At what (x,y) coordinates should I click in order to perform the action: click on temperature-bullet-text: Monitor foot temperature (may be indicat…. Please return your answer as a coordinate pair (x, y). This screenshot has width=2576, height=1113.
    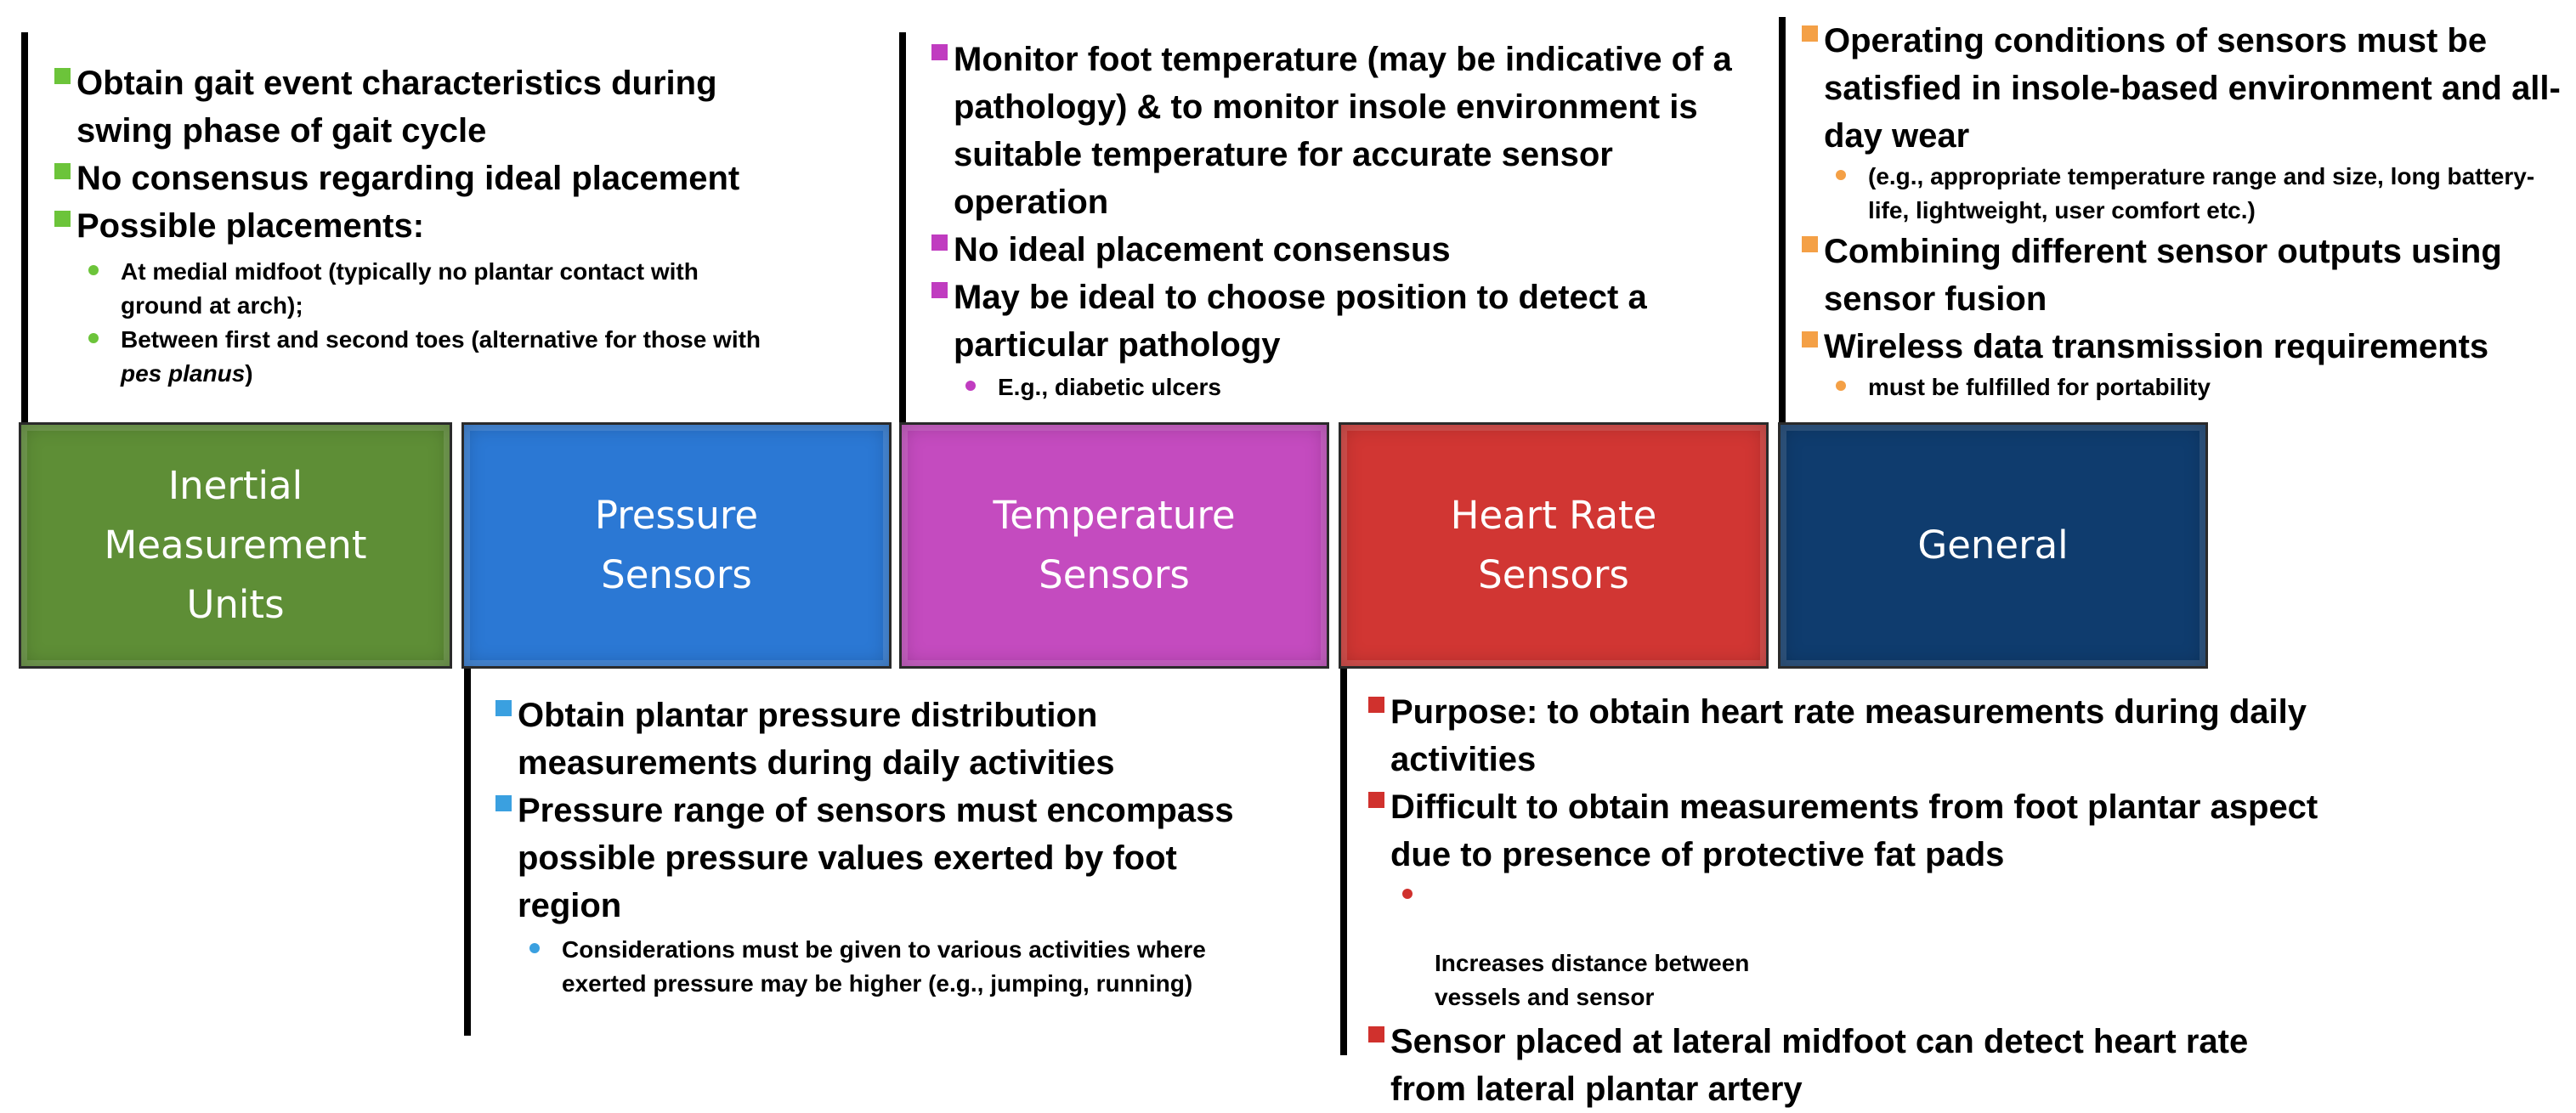
    Looking at the image, I should click on (1343, 131).